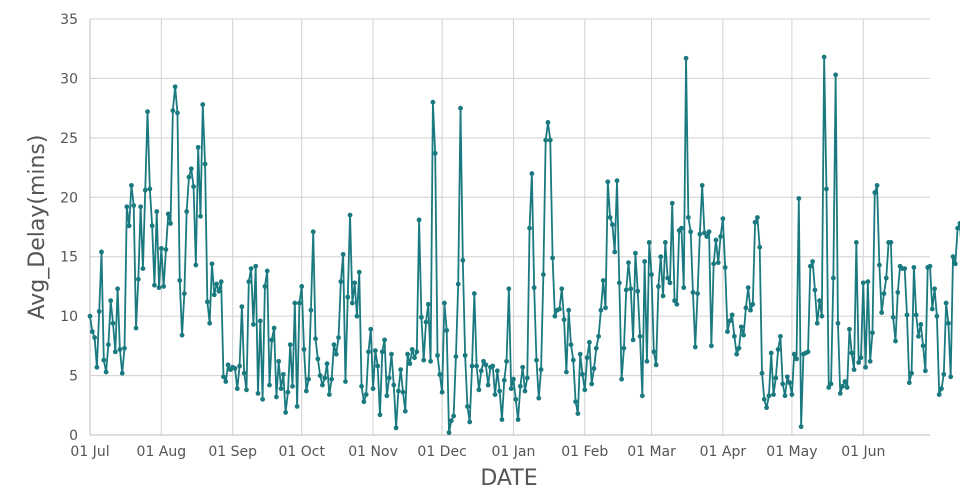  I want to click on x-tick-label: 01 Sep, so click(232, 452).